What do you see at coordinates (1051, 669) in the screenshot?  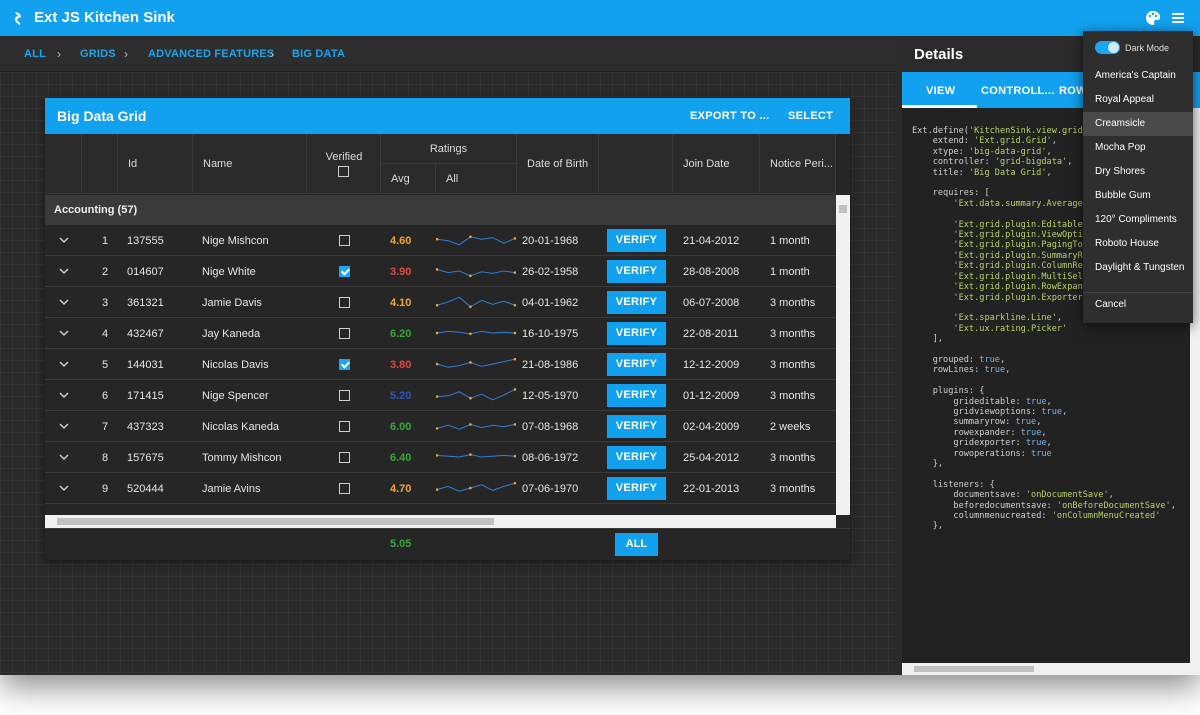 I see `code-horizontal-scrollbar` at bounding box center [1051, 669].